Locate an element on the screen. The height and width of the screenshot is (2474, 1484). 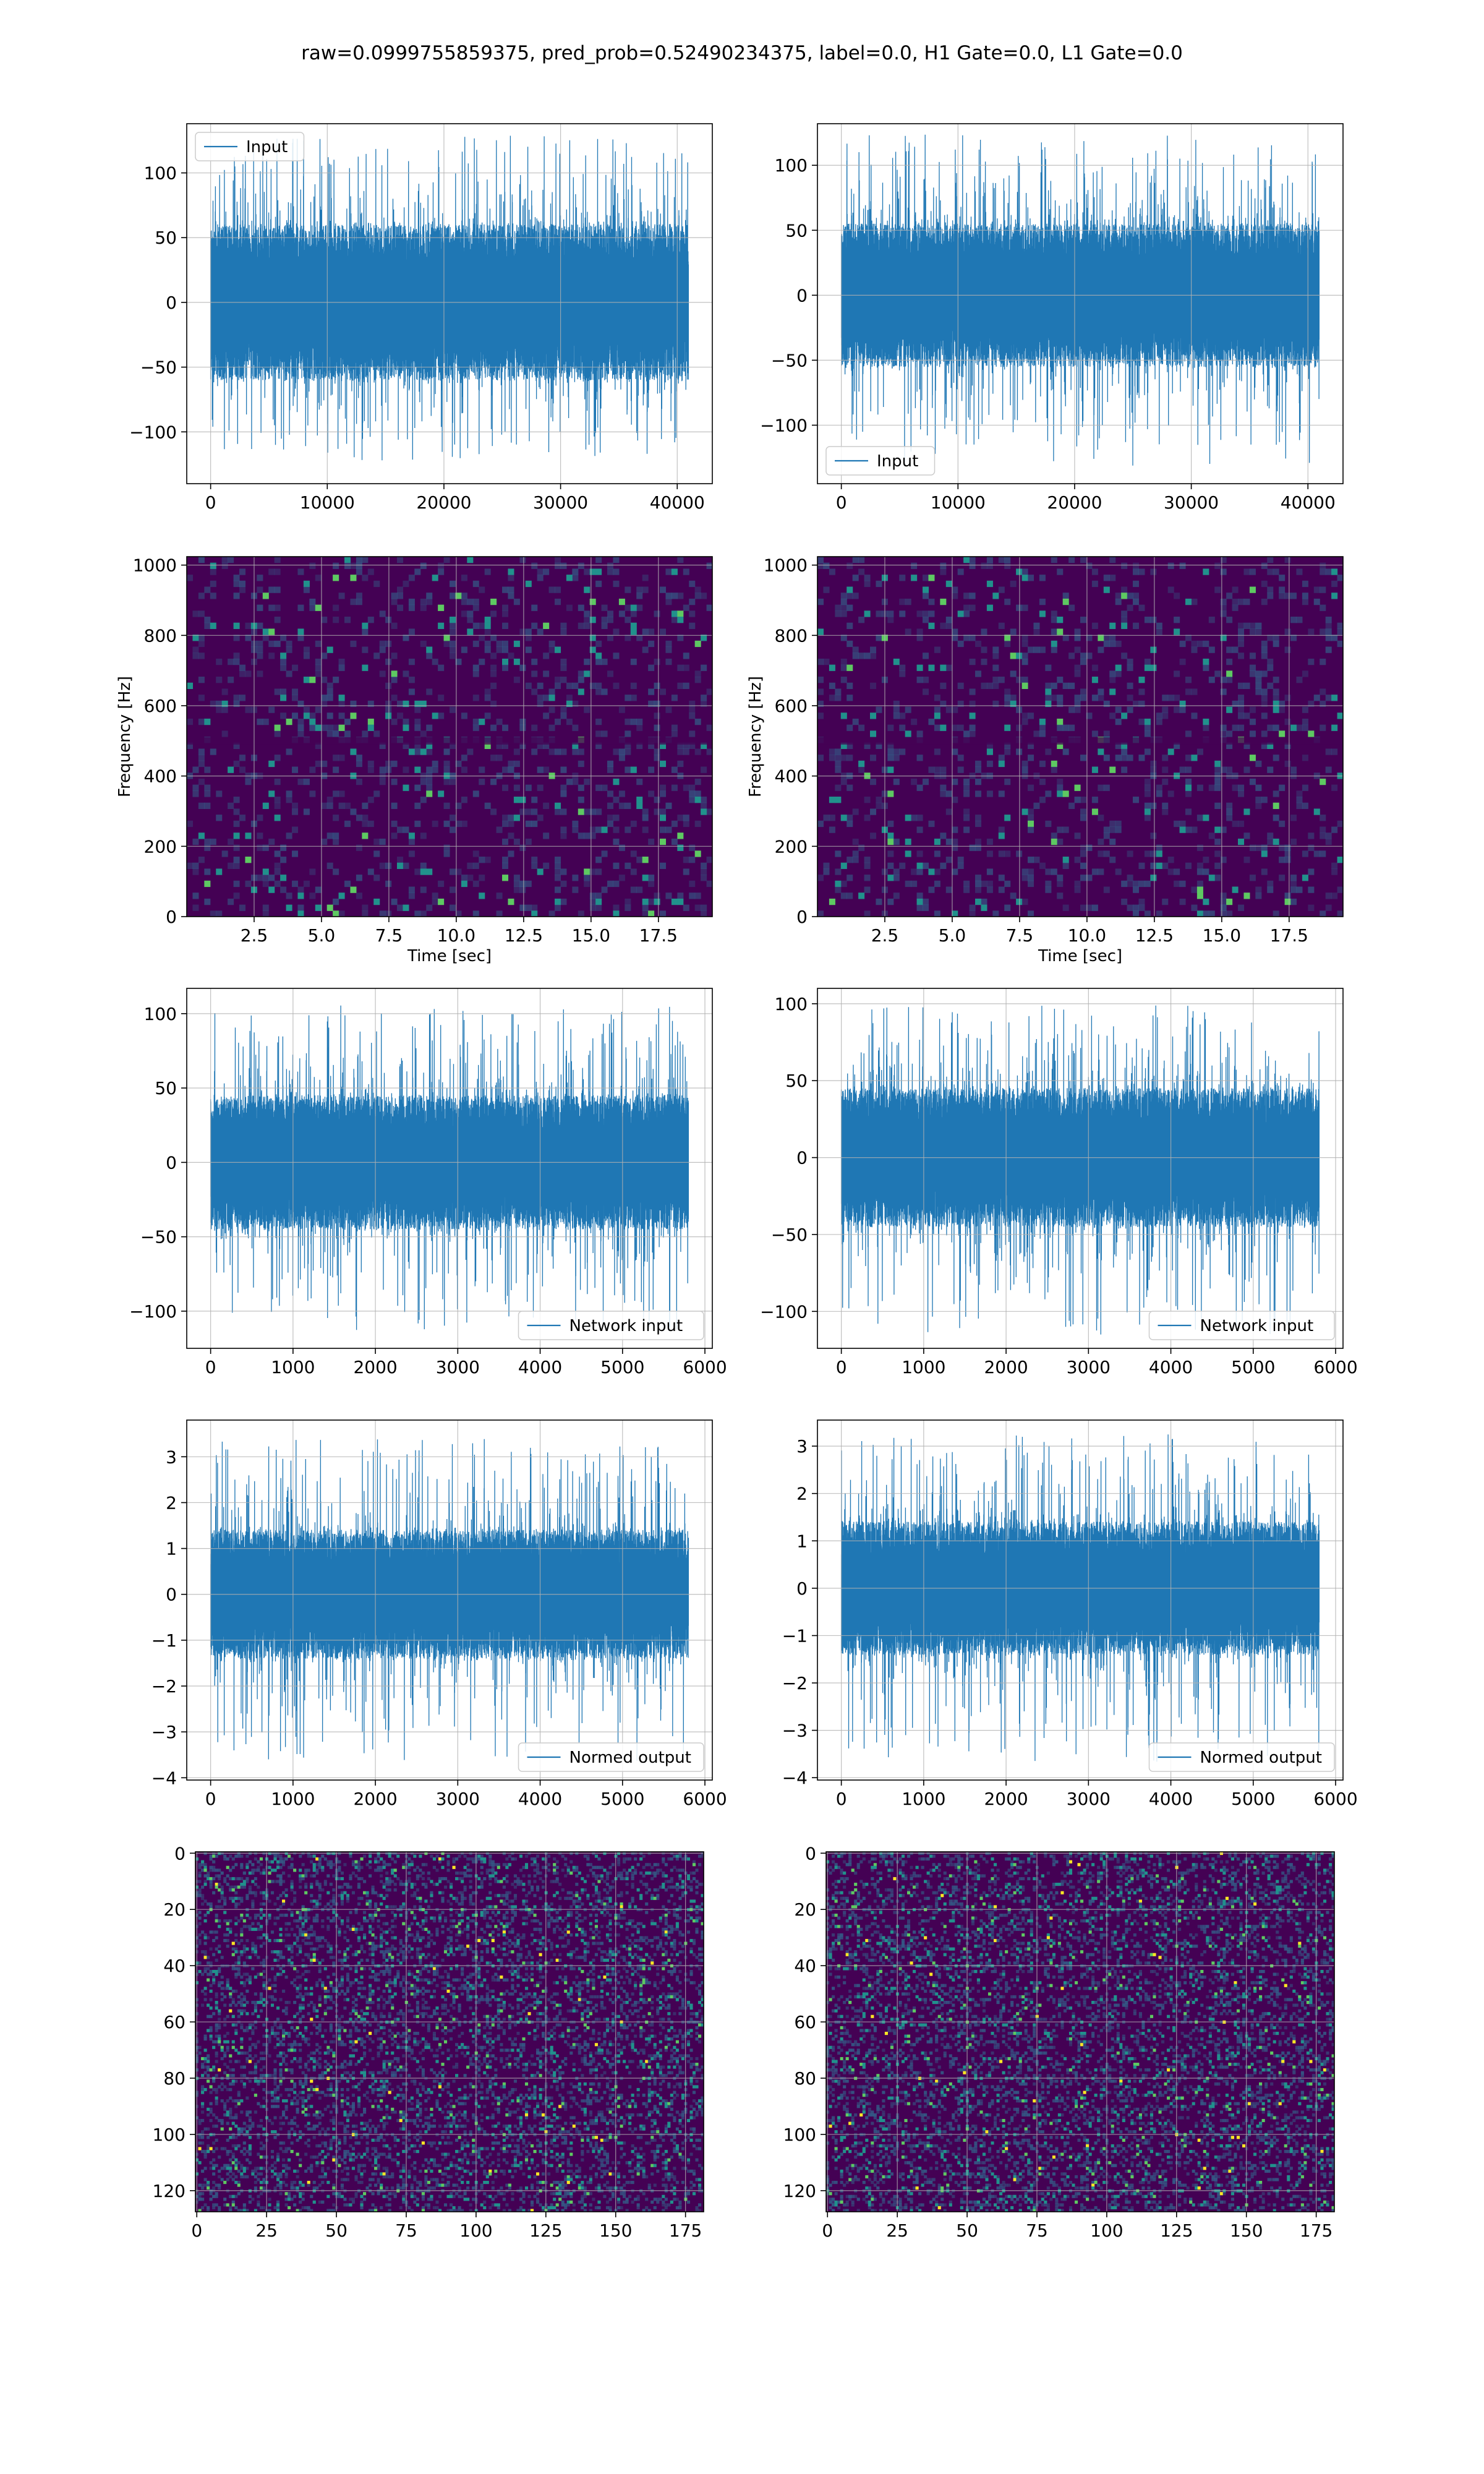
y-tick-label: −1 is located at coordinates (164, 1640).